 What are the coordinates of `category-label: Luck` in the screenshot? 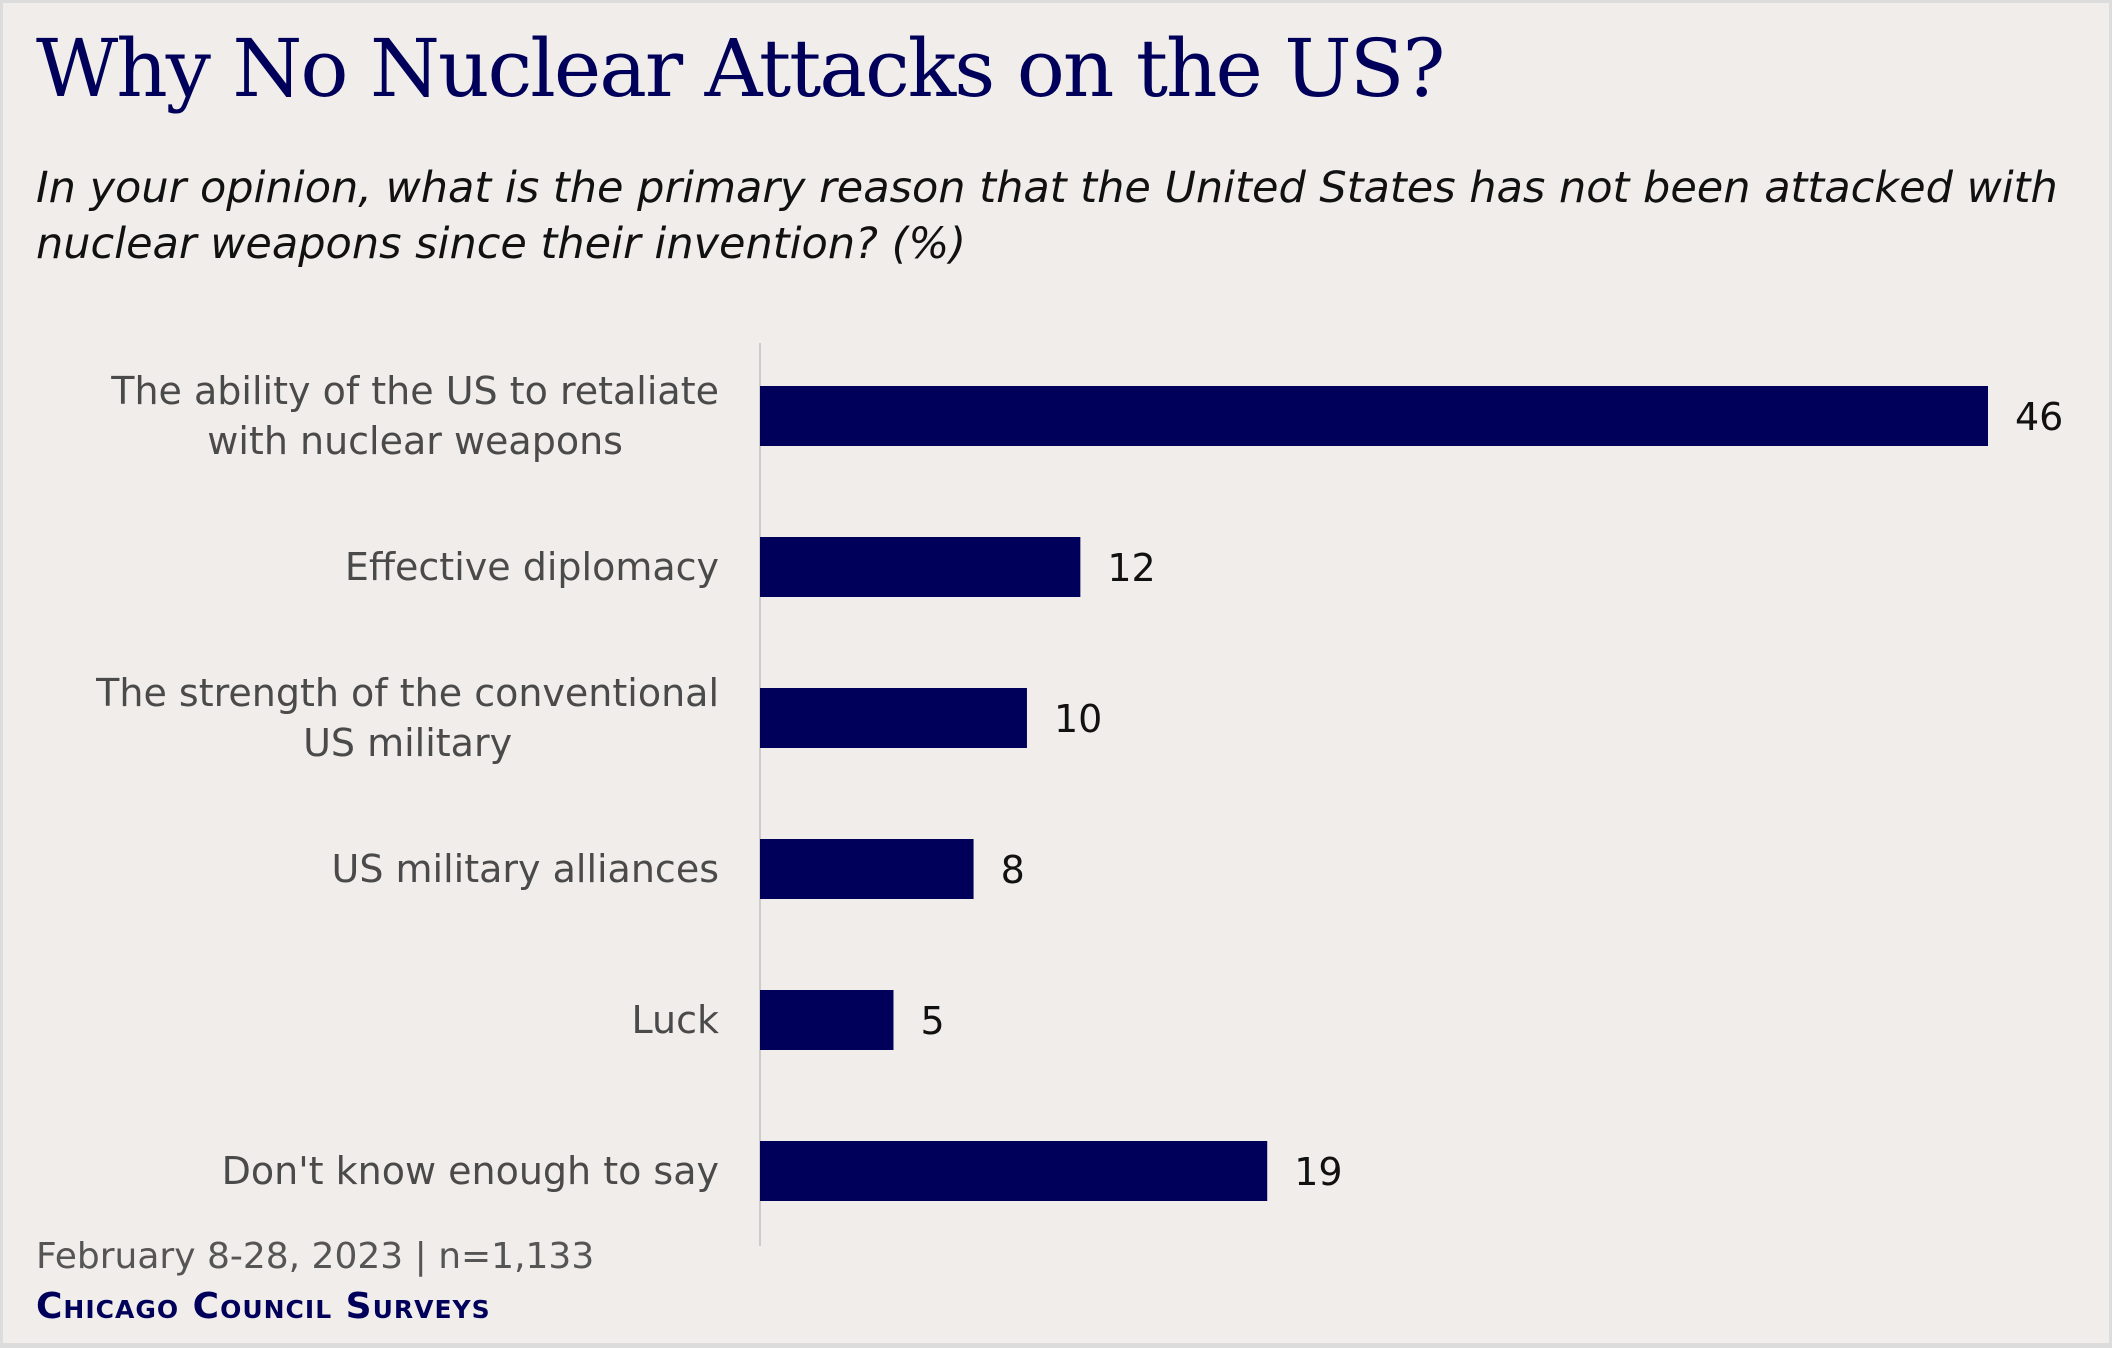 It's located at (676, 1020).